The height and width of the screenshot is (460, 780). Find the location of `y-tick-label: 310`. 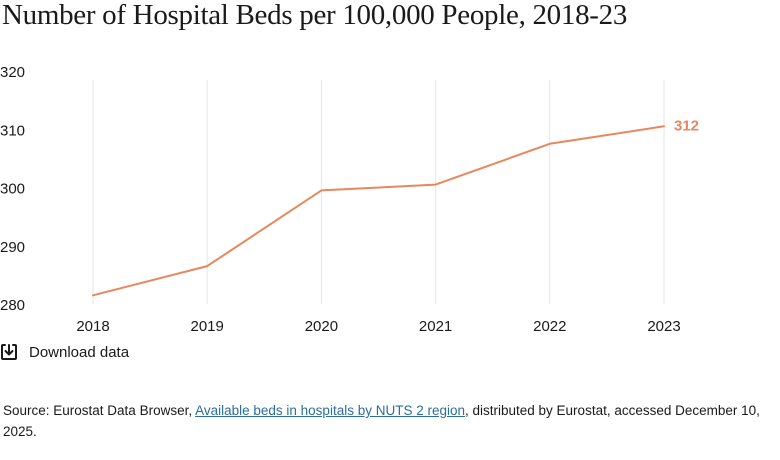

y-tick-label: 310 is located at coordinates (12, 130).